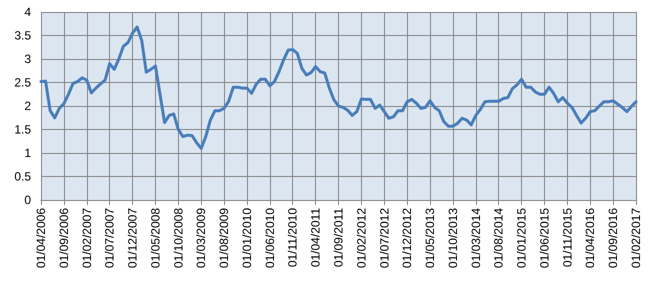 The width and height of the screenshot is (648, 292). Describe the element at coordinates (23, 35) in the screenshot. I see `y-tick-label: 3.5` at that location.